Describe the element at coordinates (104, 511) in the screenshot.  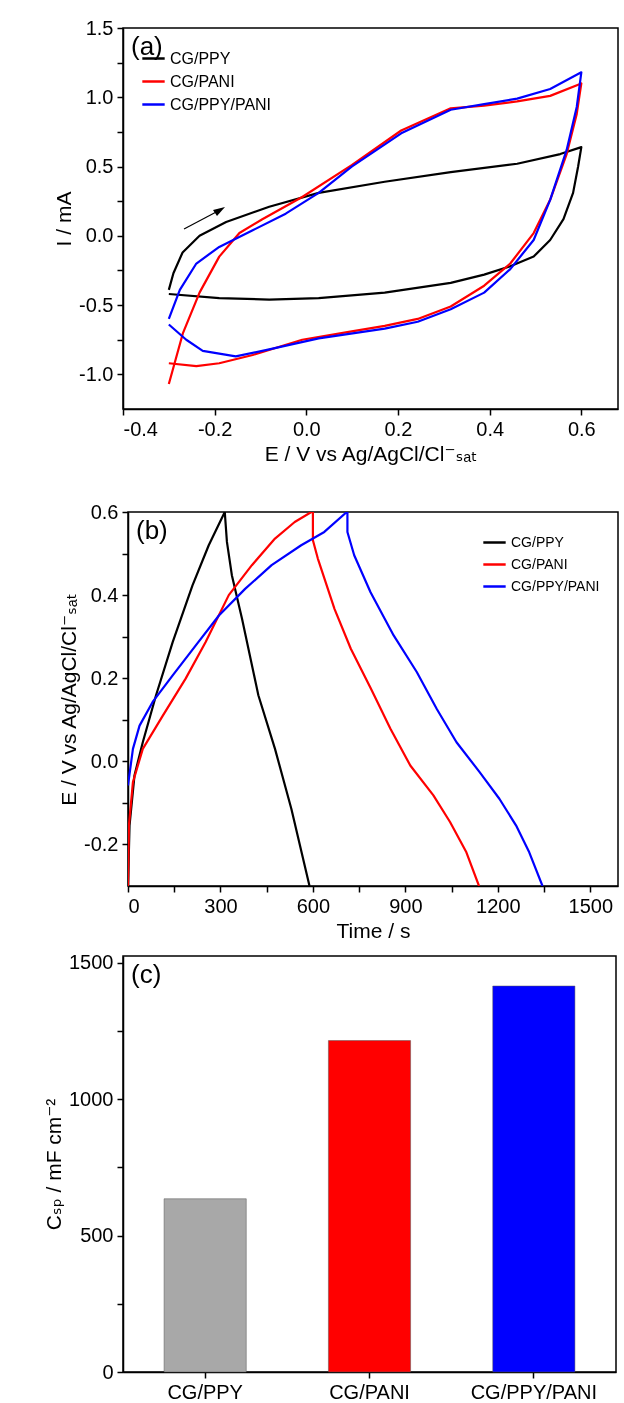
I see `y-tick-label: 0.6` at that location.